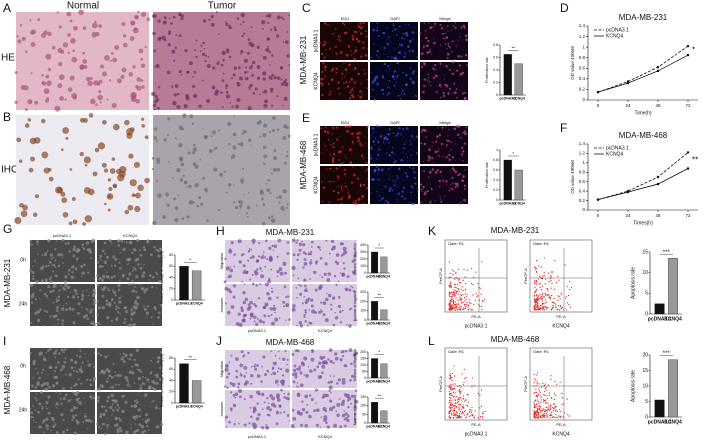  Describe the element at coordinates (476, 276) in the screenshot. I see `flow-plot` at that location.